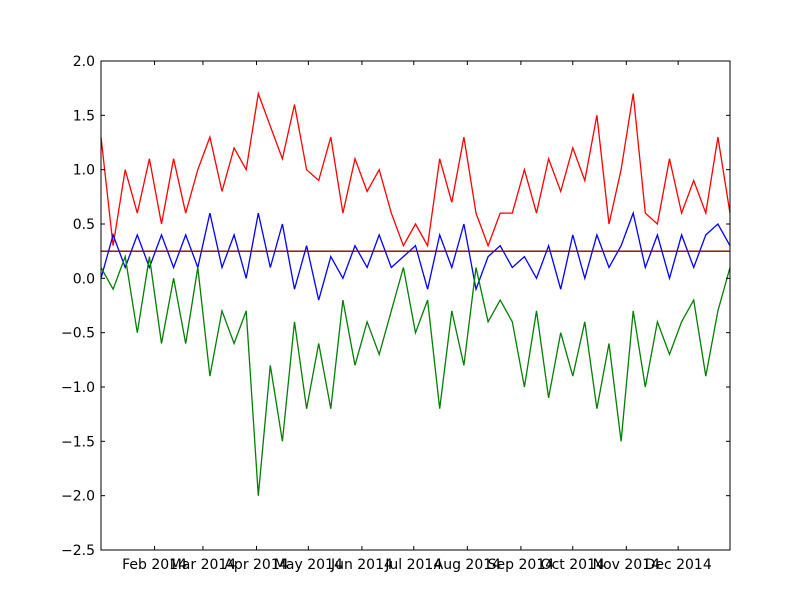 The width and height of the screenshot is (812, 612). I want to click on y-tick-label: −0.5, so click(78, 334).